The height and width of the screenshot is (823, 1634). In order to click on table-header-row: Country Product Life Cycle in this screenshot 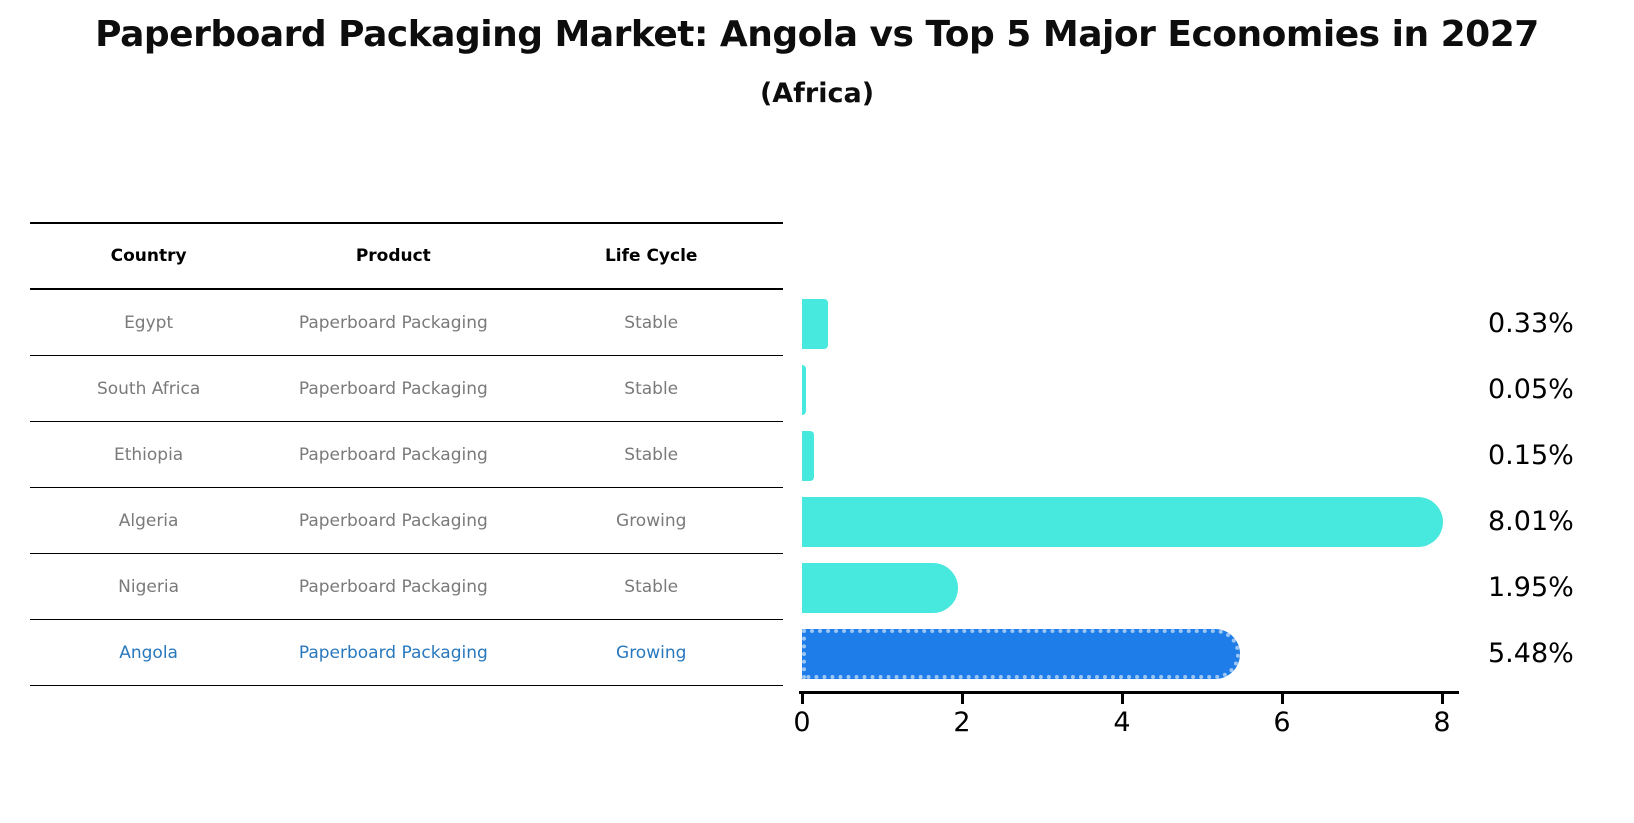, I will do `click(406, 257)`.